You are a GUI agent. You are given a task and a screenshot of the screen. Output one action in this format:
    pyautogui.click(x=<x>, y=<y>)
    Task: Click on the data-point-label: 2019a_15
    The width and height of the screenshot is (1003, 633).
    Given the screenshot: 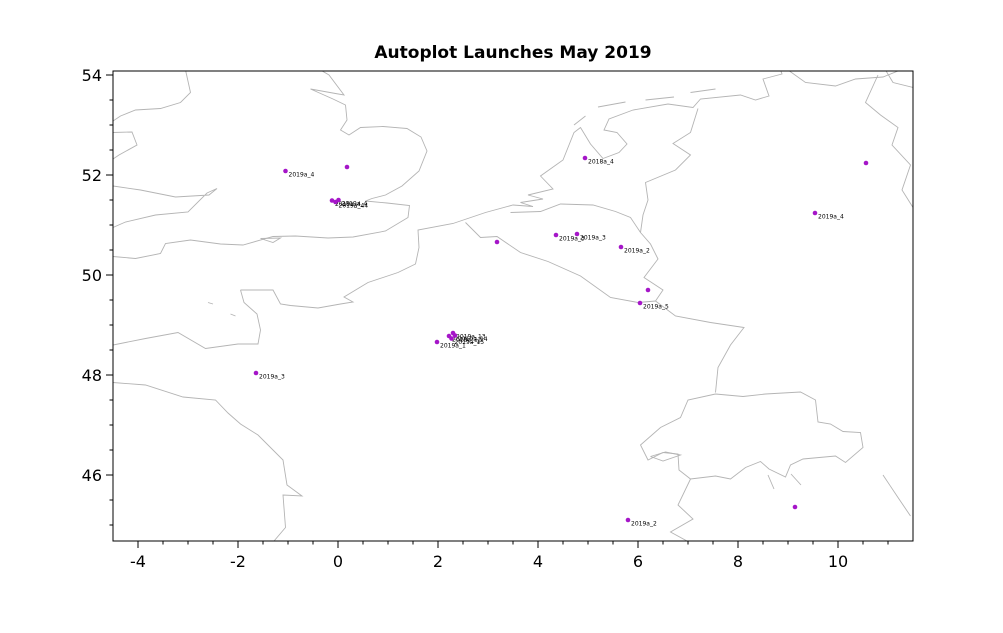 What is the action you would take?
    pyautogui.click(x=470, y=342)
    